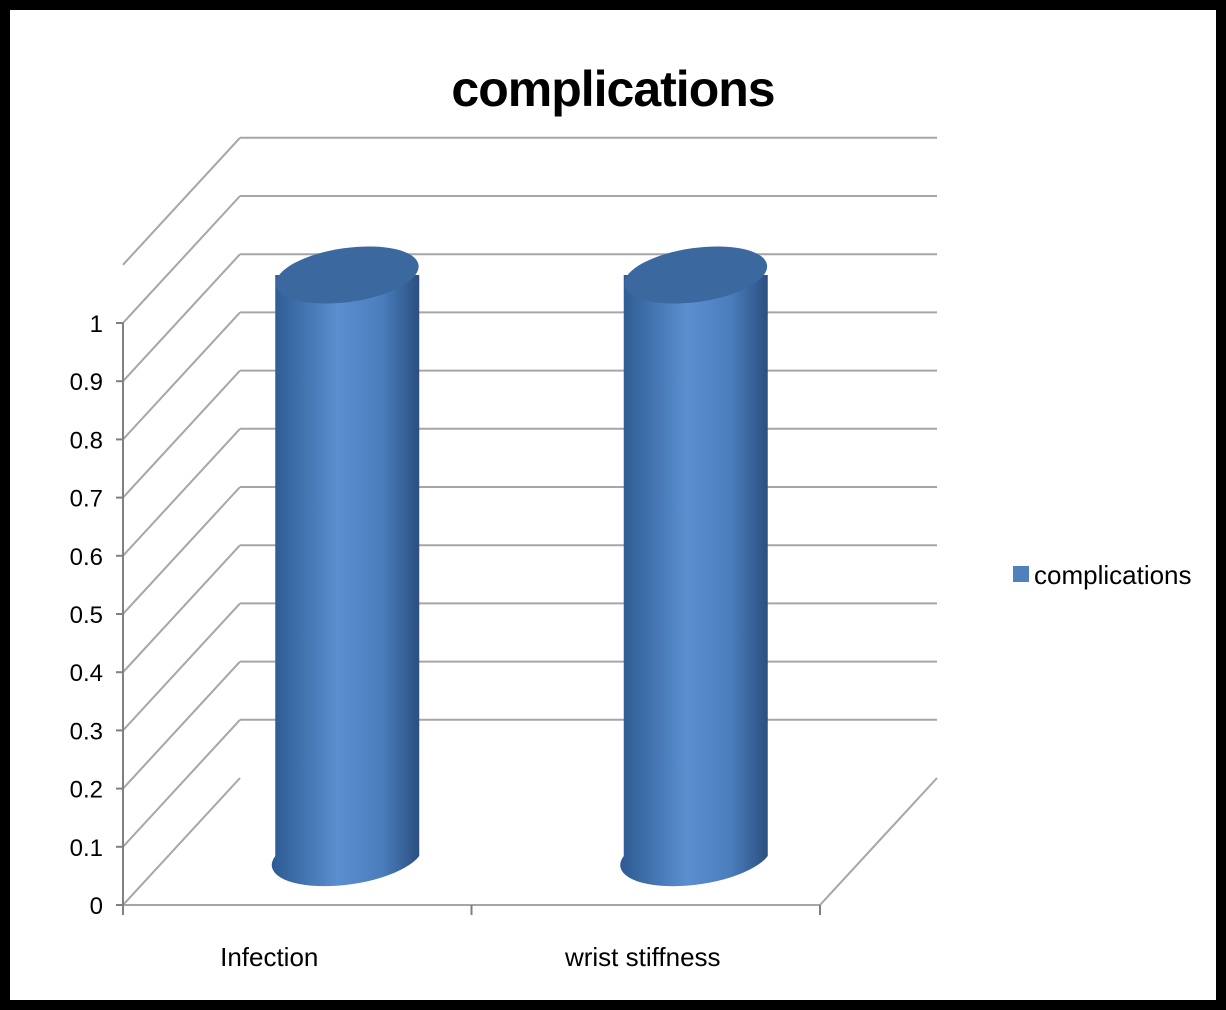 This screenshot has height=1010, width=1226. What do you see at coordinates (470, 957) in the screenshot?
I see `x-axis-labels: Infection wrist stiffness` at bounding box center [470, 957].